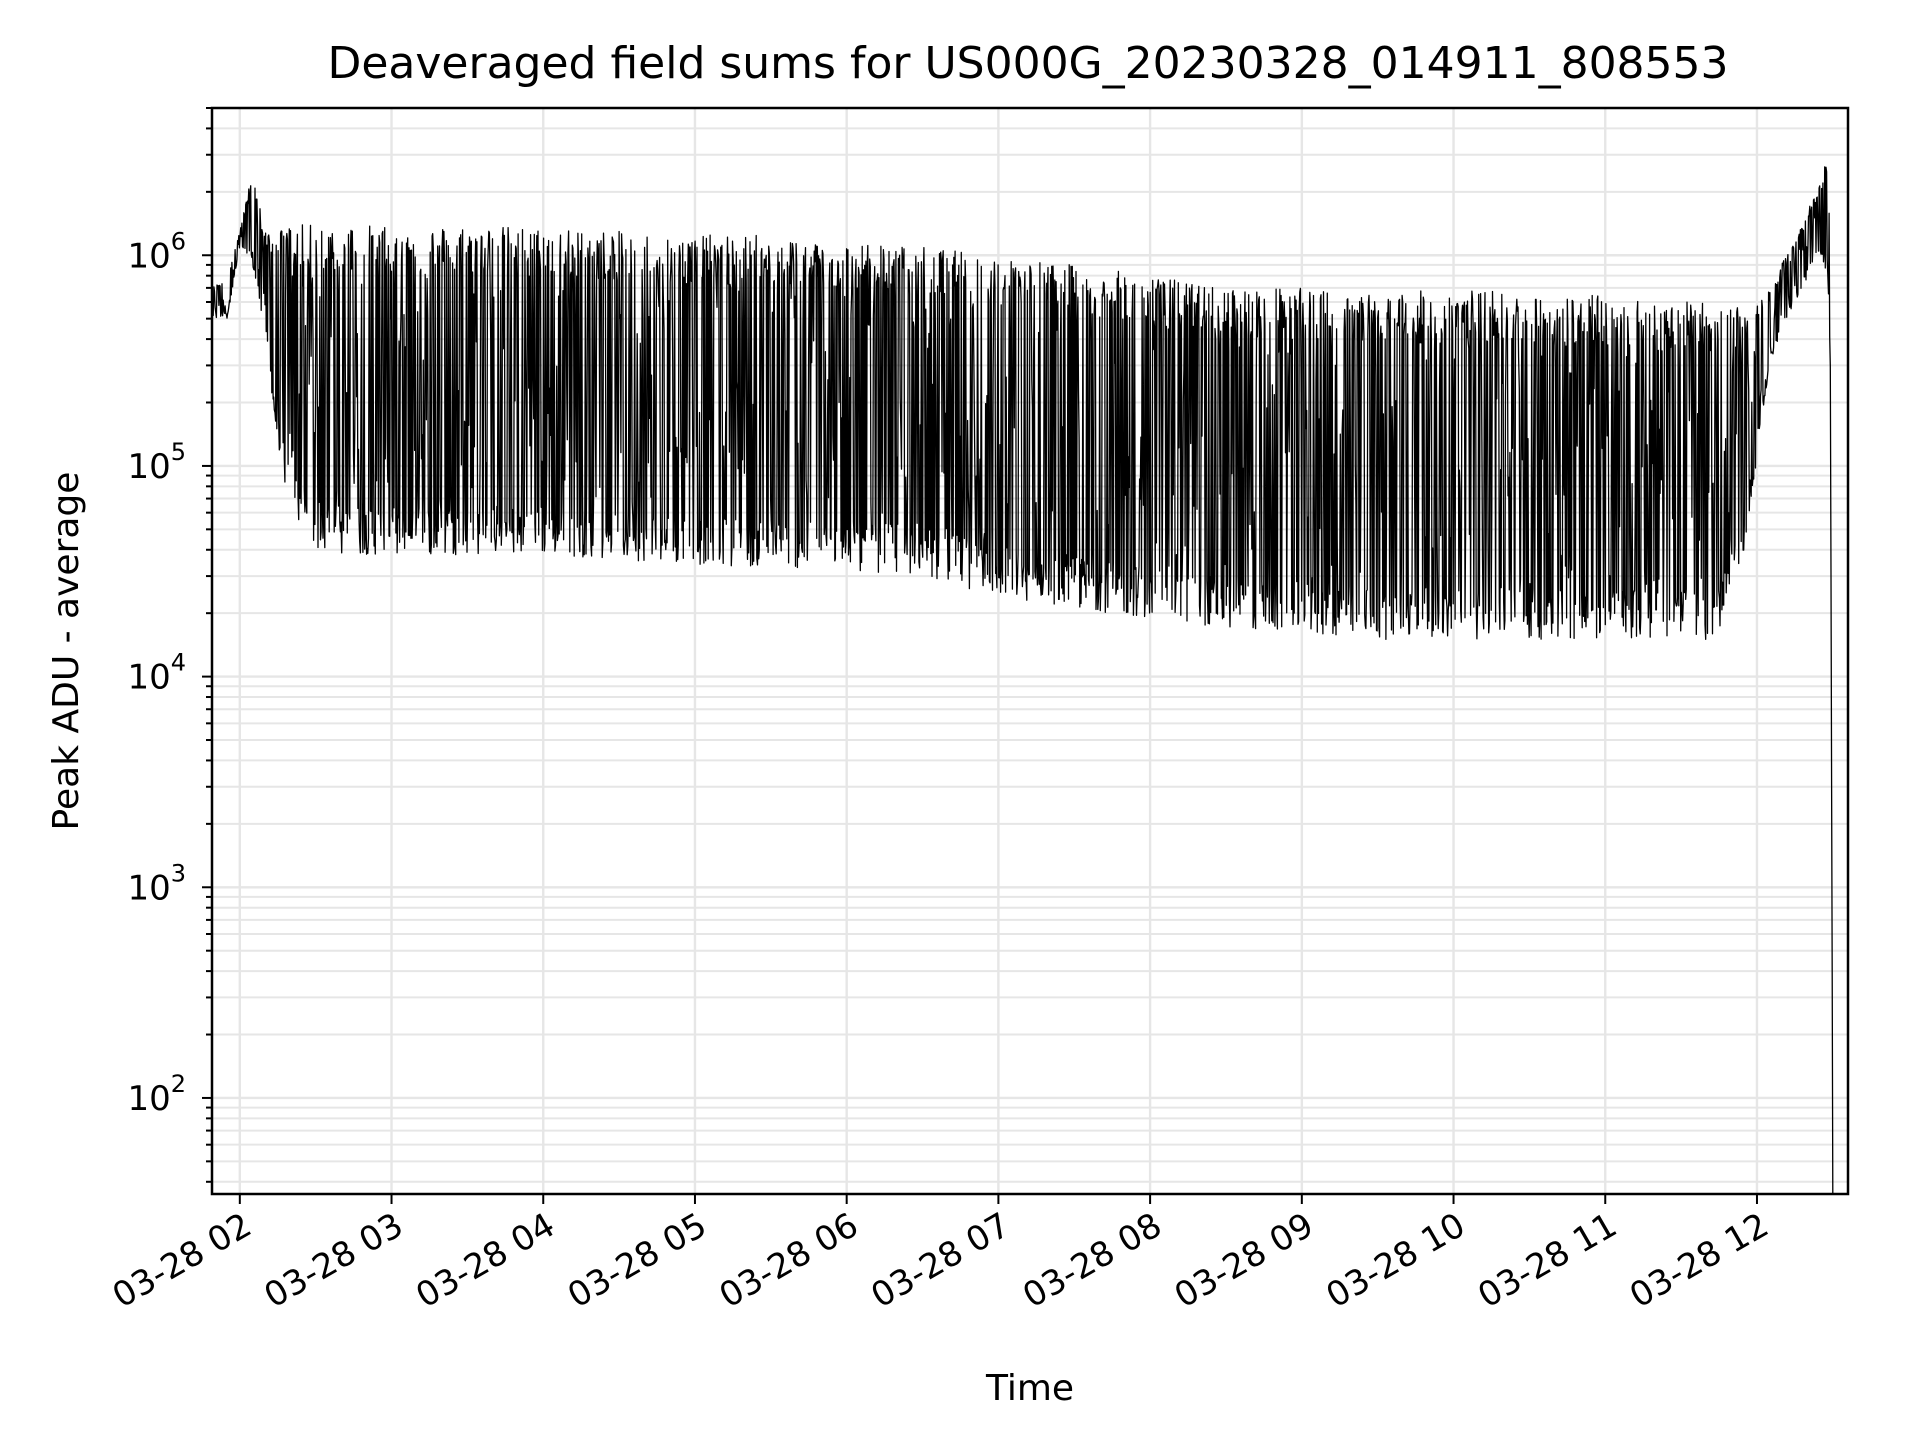 Image resolution: width=1920 pixels, height=1440 pixels. What do you see at coordinates (178, 873) in the screenshot?
I see `y-tick-exponent: 3` at bounding box center [178, 873].